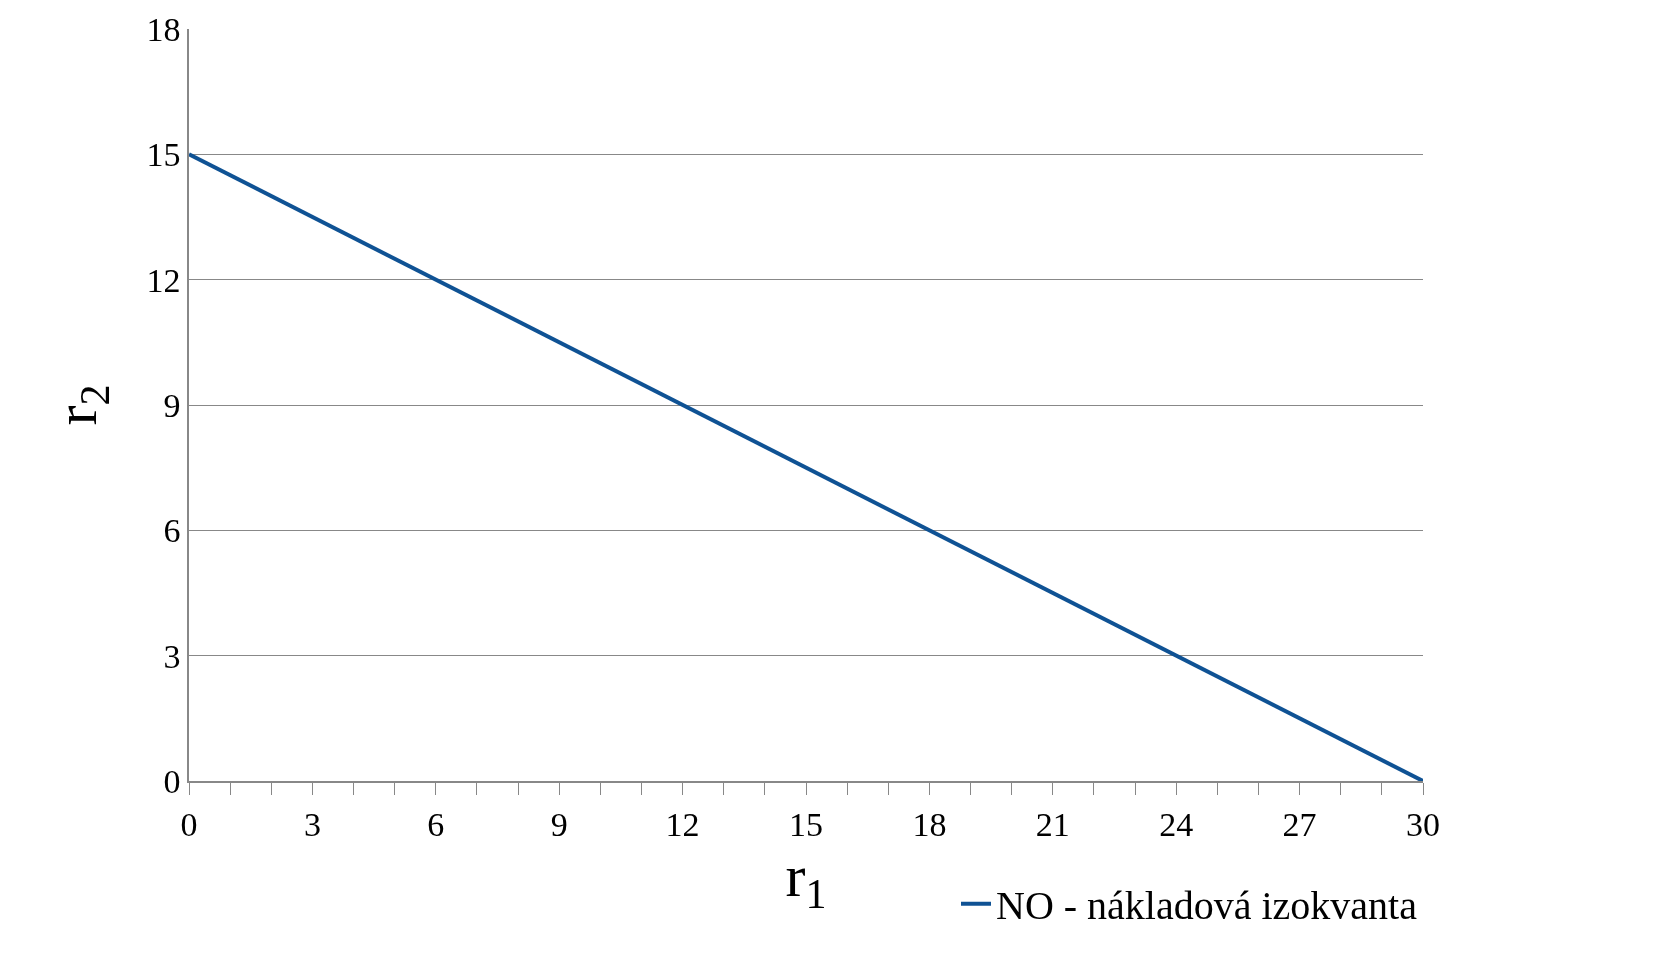 This screenshot has height=967, width=1675. Describe the element at coordinates (1299, 824) in the screenshot. I see `x-tick-label: 27` at that location.